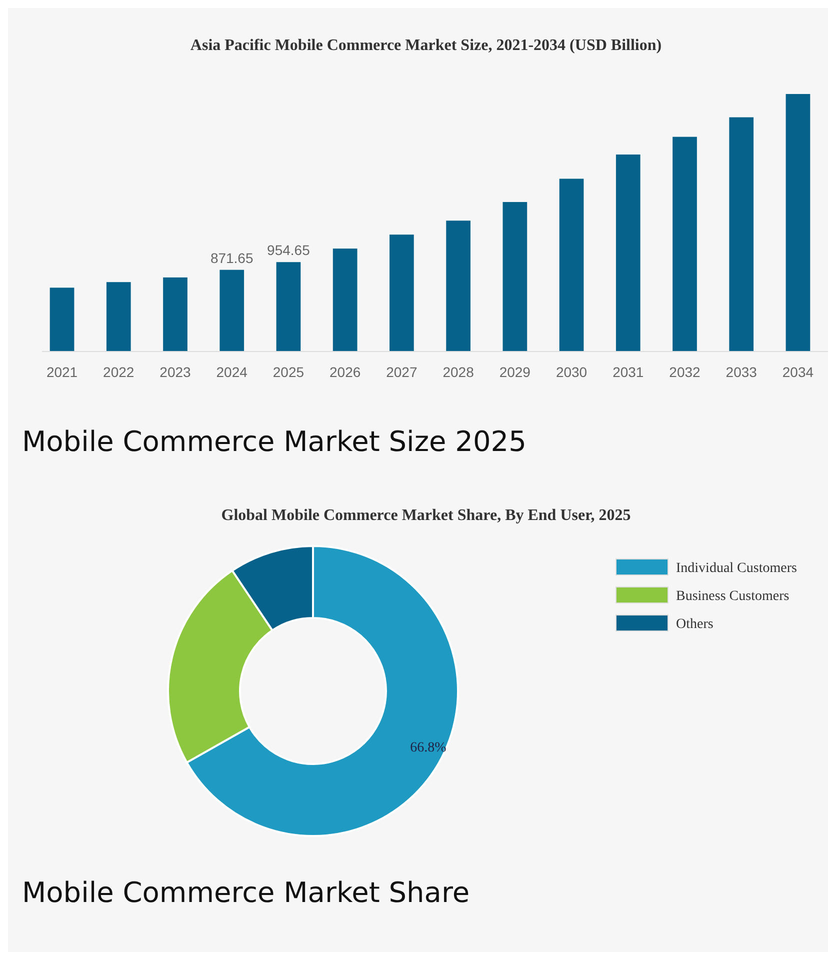 Image resolution: width=836 pixels, height=960 pixels. Describe the element at coordinates (628, 372) in the screenshot. I see `x-tick-label: 2031` at that location.